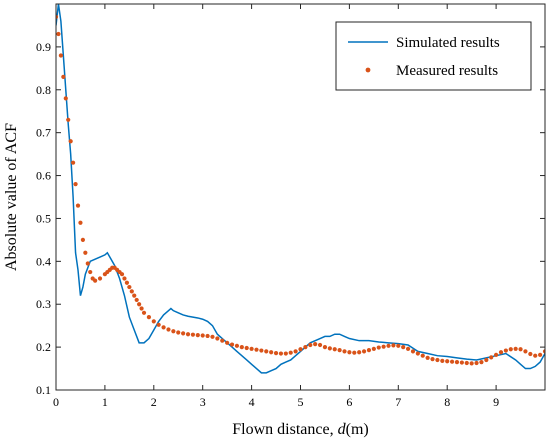 This screenshot has width=550, height=441. I want to click on y-tick-label: 0.5, so click(43, 218).